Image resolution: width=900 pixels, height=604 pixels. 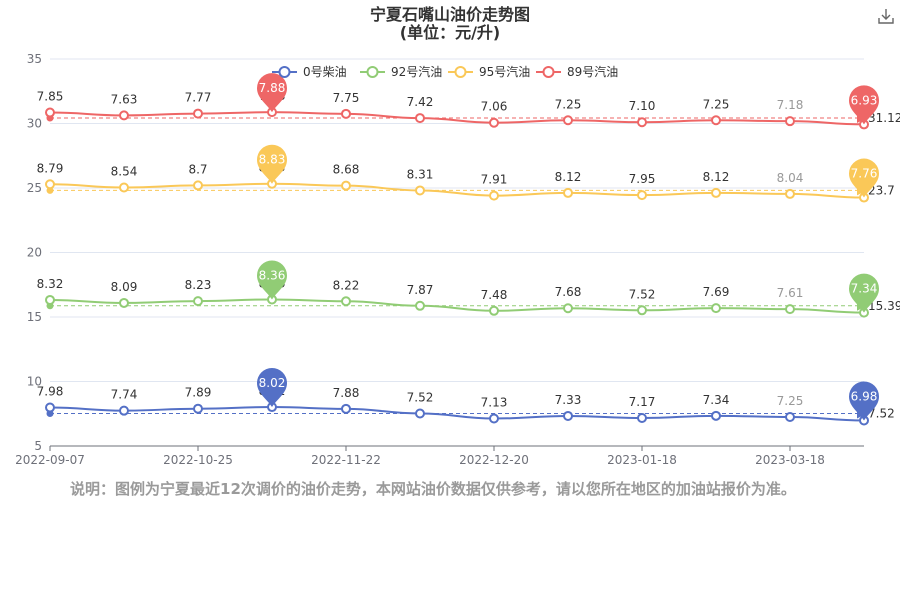 What do you see at coordinates (642, 460) in the screenshot?
I see `x-tick-label: 2023-01-18` at bounding box center [642, 460].